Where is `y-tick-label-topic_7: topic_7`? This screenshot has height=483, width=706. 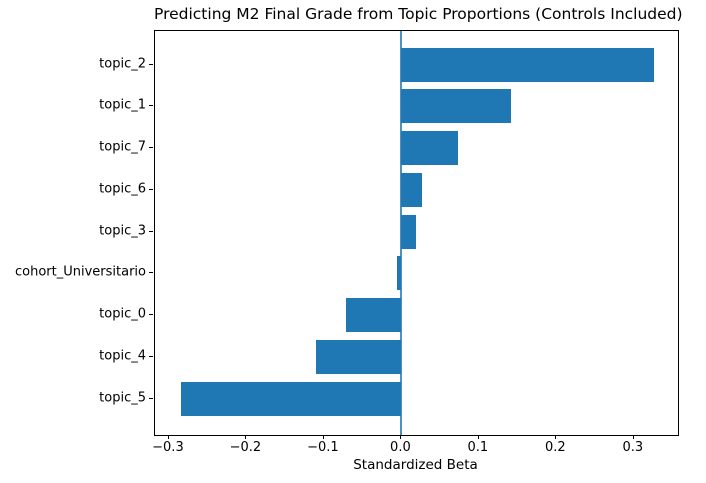
y-tick-label-topic_7: topic_7 is located at coordinates (122, 147).